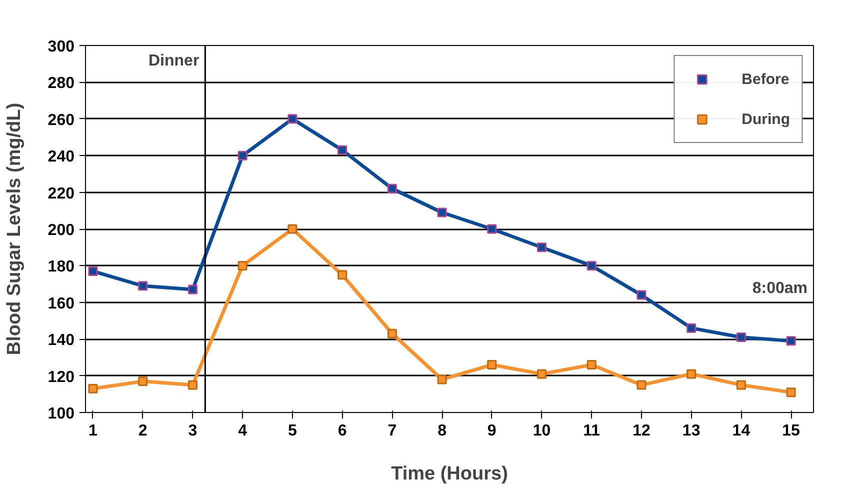  Describe the element at coordinates (61, 230) in the screenshot. I see `y-tick-label: 200` at that location.